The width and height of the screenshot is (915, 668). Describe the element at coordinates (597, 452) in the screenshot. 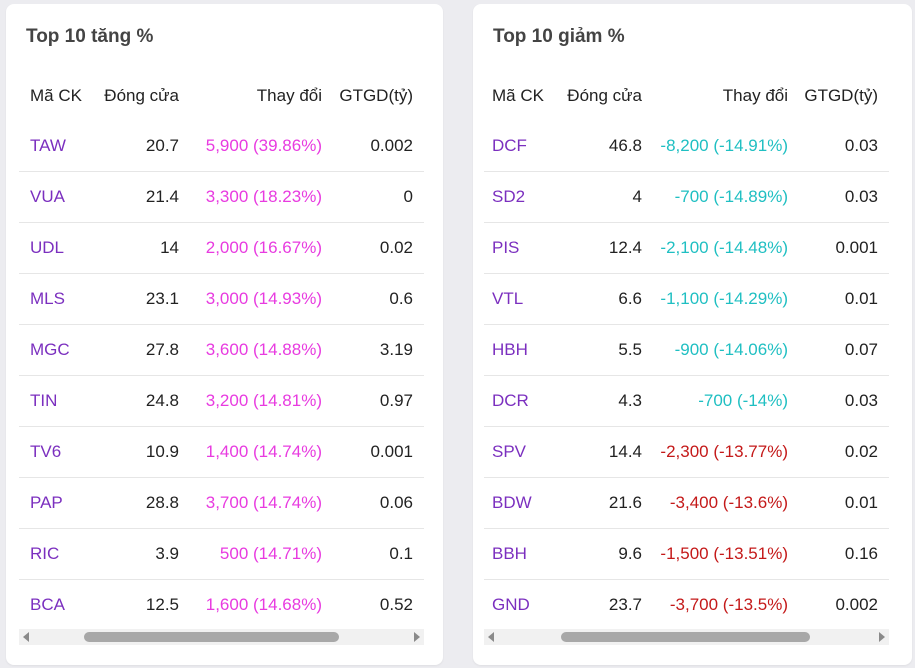

I see `close-price-cell: 14.4` at that location.